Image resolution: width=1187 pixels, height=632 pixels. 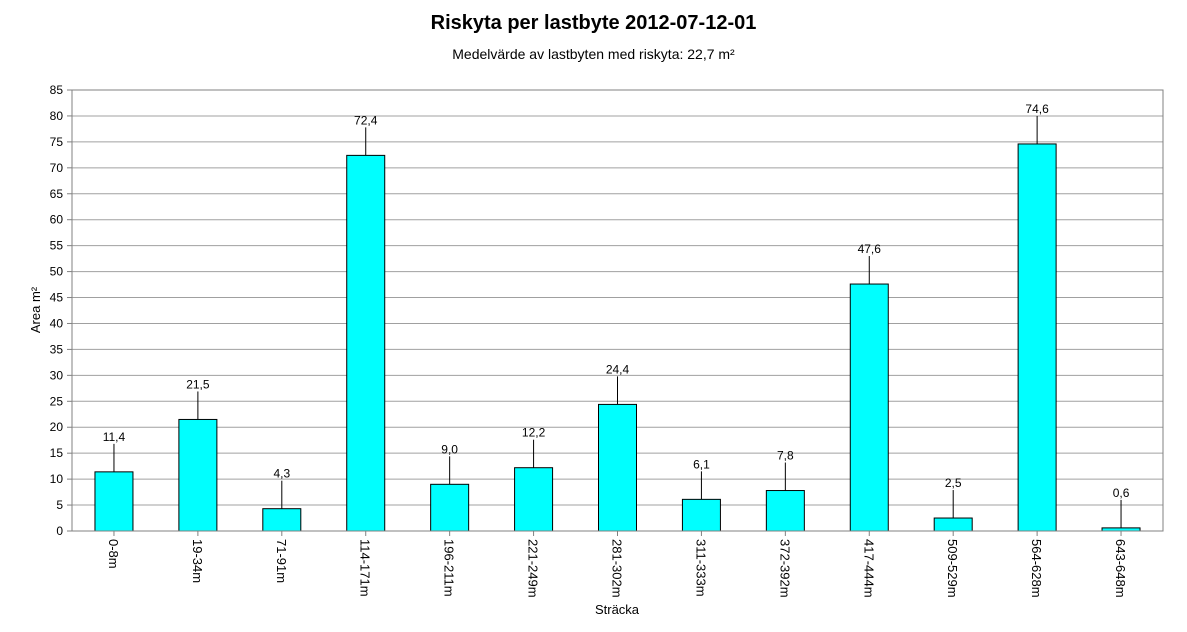 What do you see at coordinates (59, 505) in the screenshot?
I see `y-tick-label: 5` at bounding box center [59, 505].